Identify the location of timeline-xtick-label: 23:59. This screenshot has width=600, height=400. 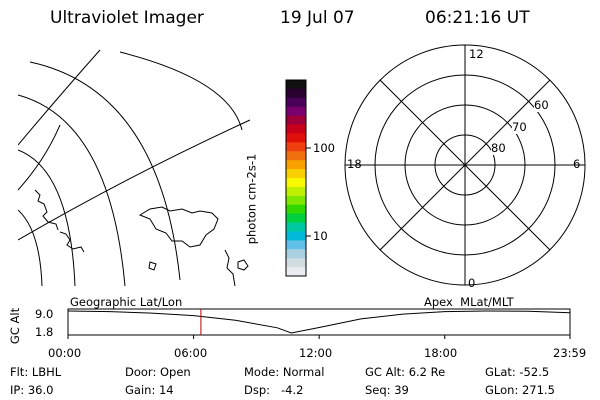
(570, 353).